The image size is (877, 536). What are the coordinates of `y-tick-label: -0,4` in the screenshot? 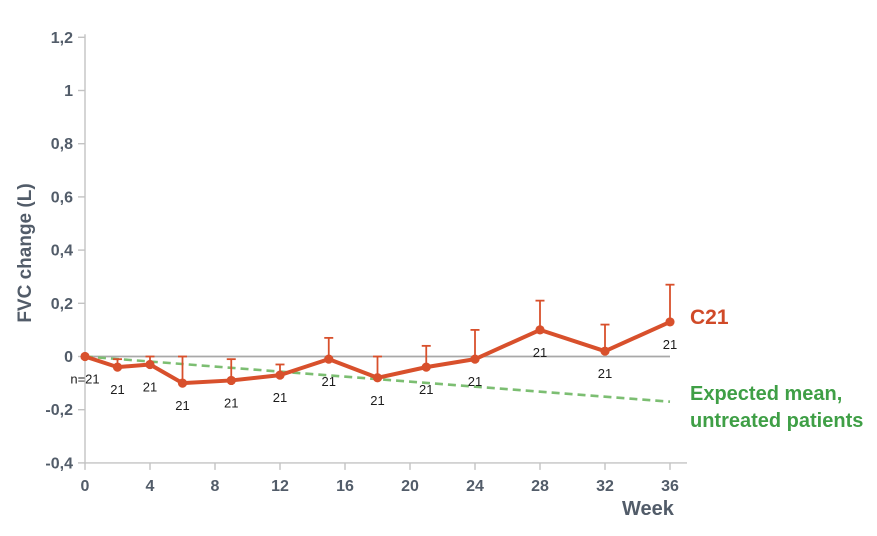 It's located at (59, 463).